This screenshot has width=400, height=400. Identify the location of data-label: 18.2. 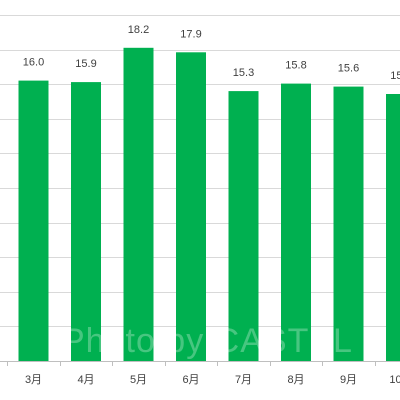
(138, 30).